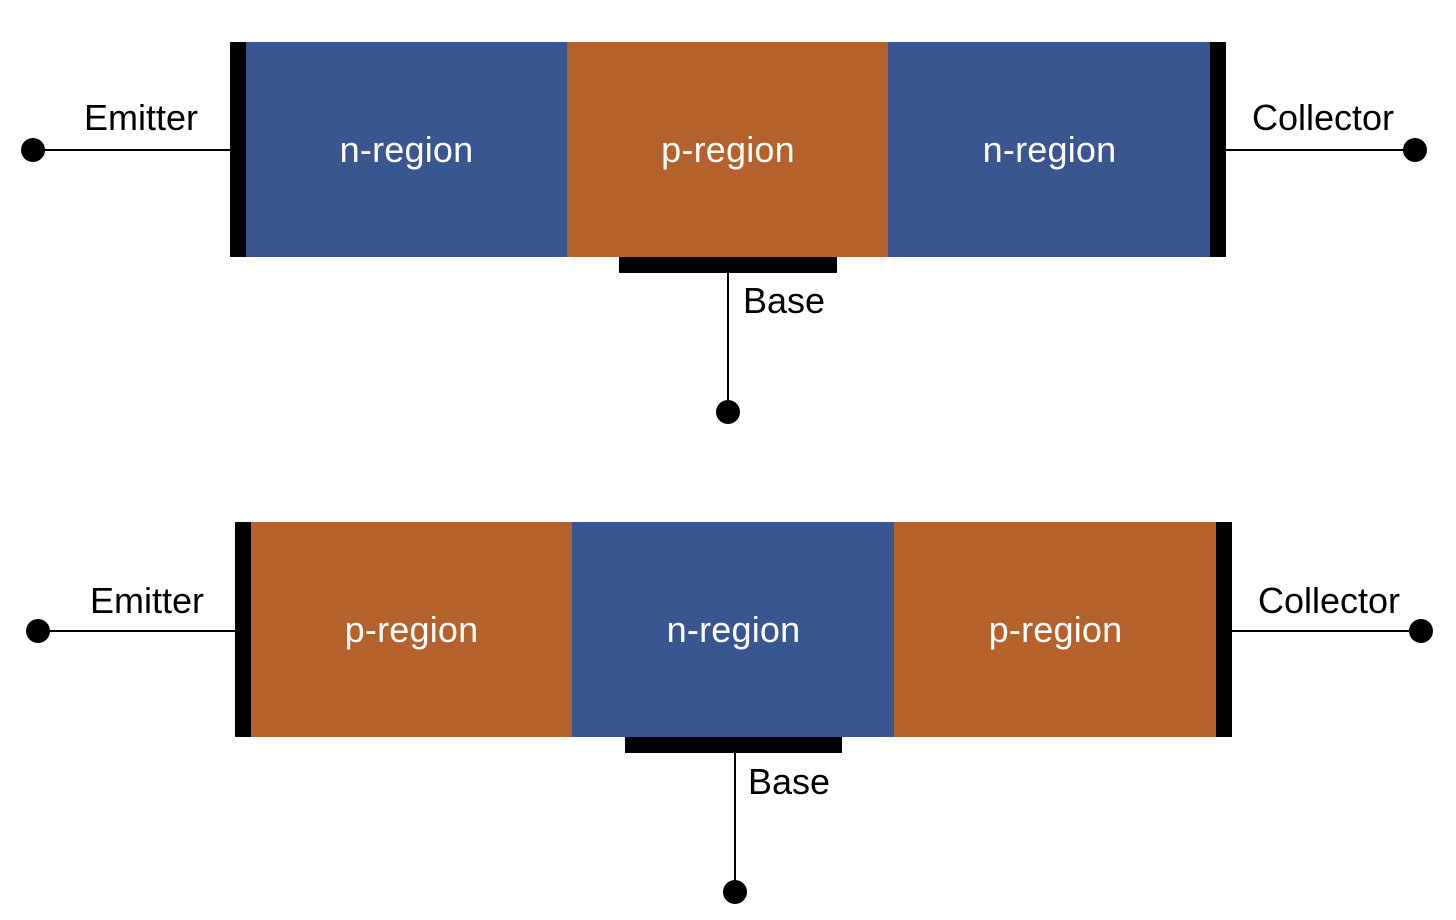 The height and width of the screenshot is (920, 1456). I want to click on npn-base-region: p-region, so click(728, 149).